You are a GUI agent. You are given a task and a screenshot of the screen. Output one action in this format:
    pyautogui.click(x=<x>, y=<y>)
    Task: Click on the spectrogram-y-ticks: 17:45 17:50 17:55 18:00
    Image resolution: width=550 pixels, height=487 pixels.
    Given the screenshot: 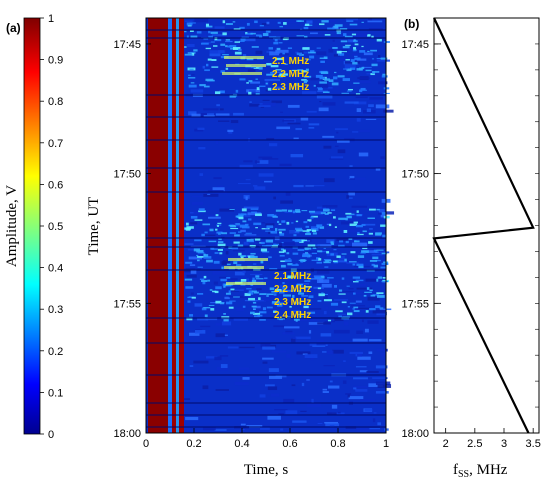 What is the action you would take?
    pyautogui.click(x=132, y=239)
    